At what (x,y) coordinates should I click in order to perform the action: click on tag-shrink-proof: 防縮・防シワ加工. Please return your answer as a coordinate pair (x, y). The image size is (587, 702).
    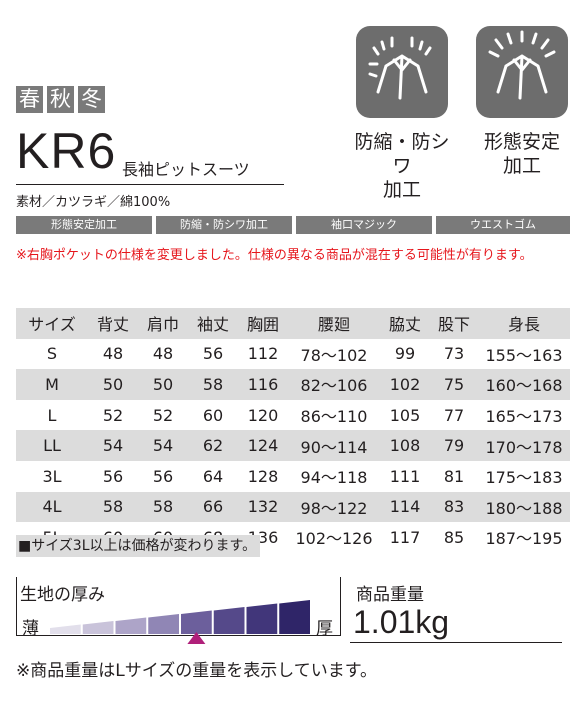
    Looking at the image, I should click on (224, 225).